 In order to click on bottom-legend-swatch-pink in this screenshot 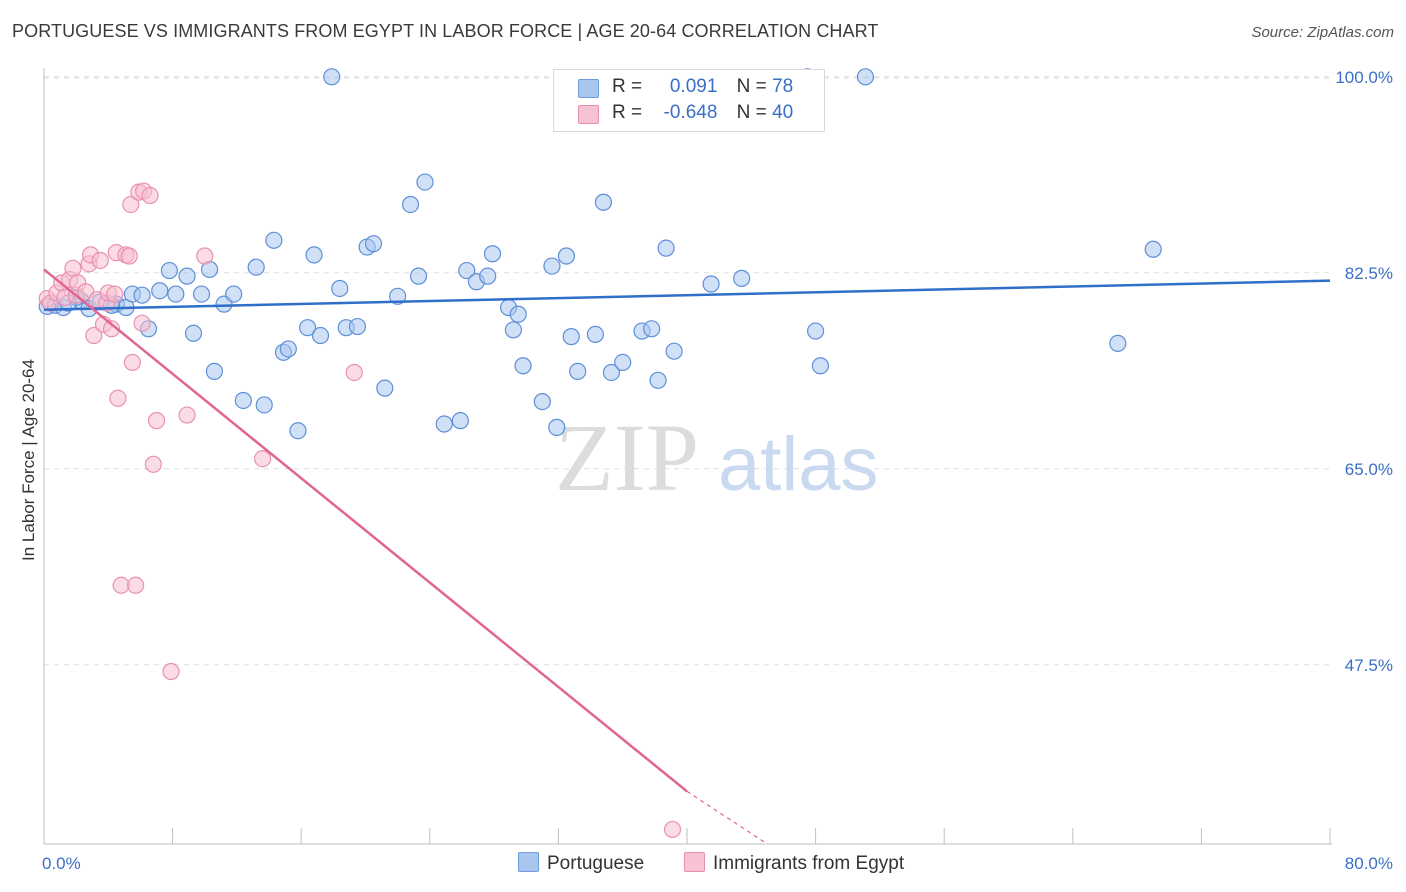, I will do `click(694, 862)`.